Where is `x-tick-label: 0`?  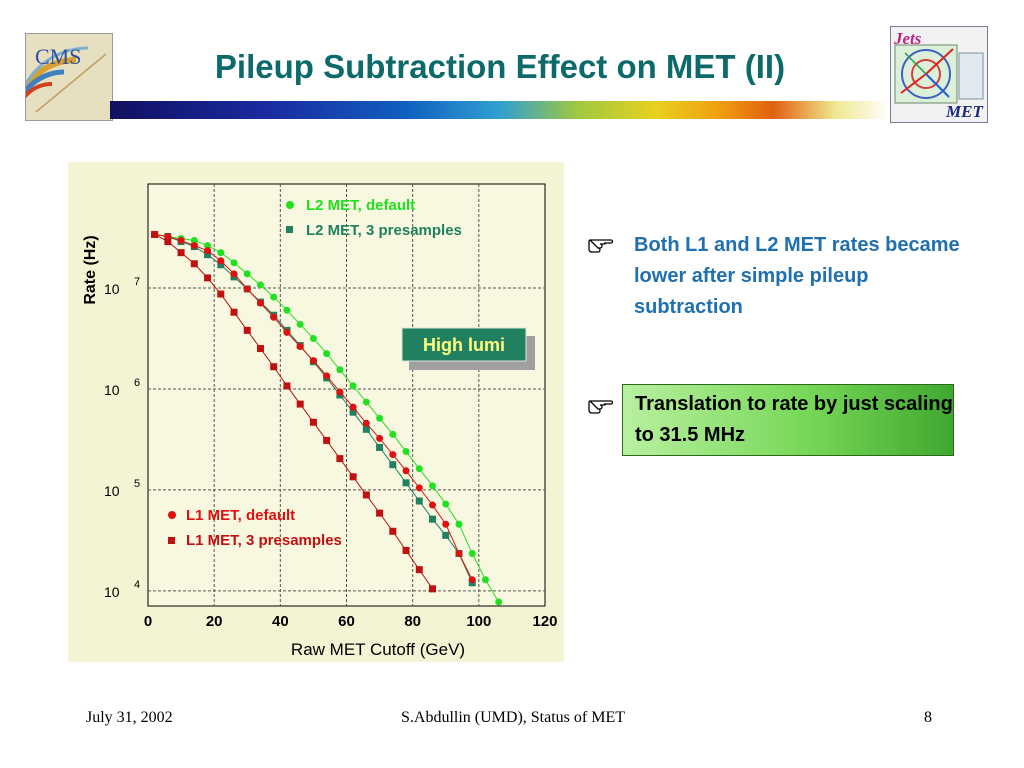
x-tick-label: 0 is located at coordinates (148, 621).